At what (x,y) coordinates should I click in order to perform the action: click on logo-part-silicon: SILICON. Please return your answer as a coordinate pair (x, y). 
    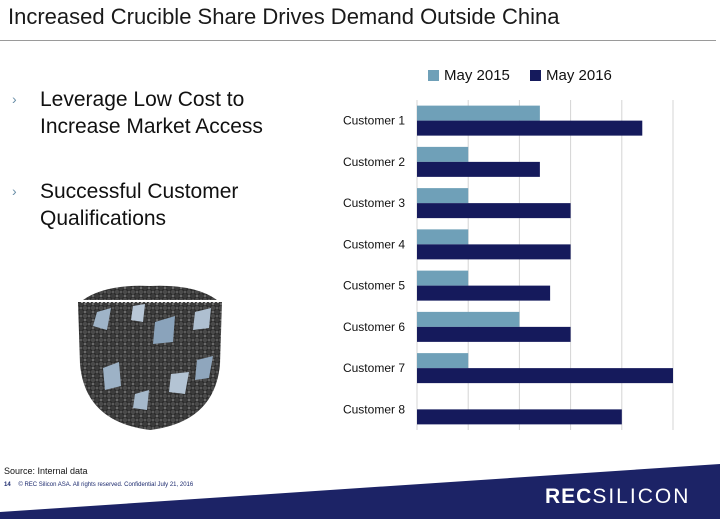
    Looking at the image, I should click on (641, 496).